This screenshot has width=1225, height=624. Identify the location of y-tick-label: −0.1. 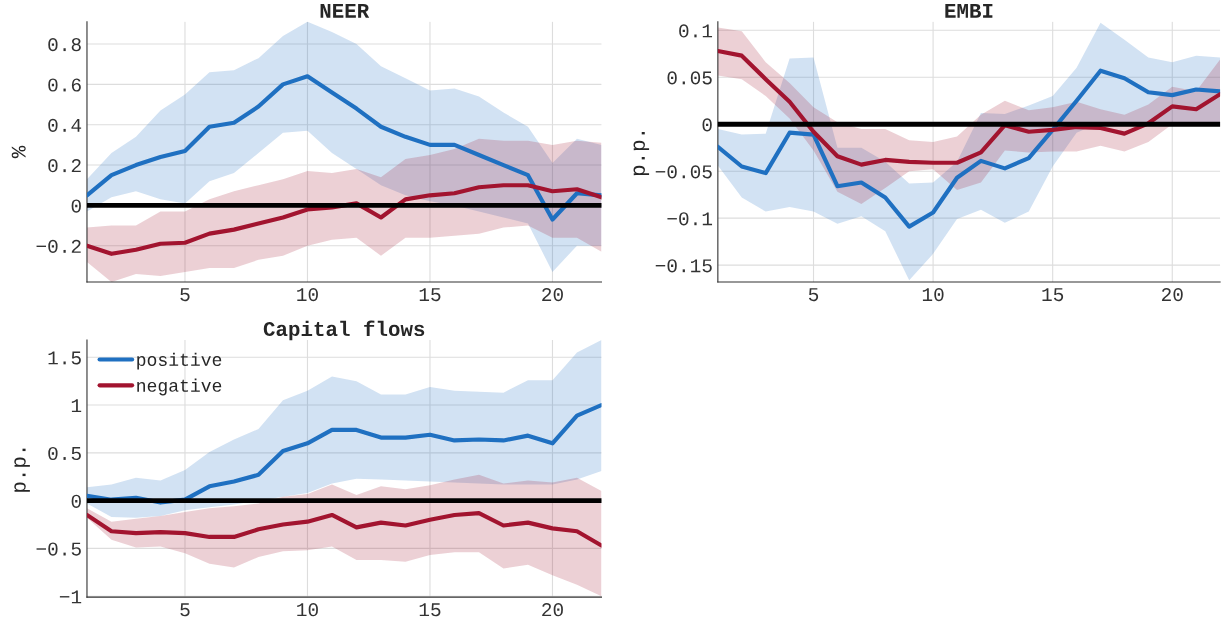
(690, 219).